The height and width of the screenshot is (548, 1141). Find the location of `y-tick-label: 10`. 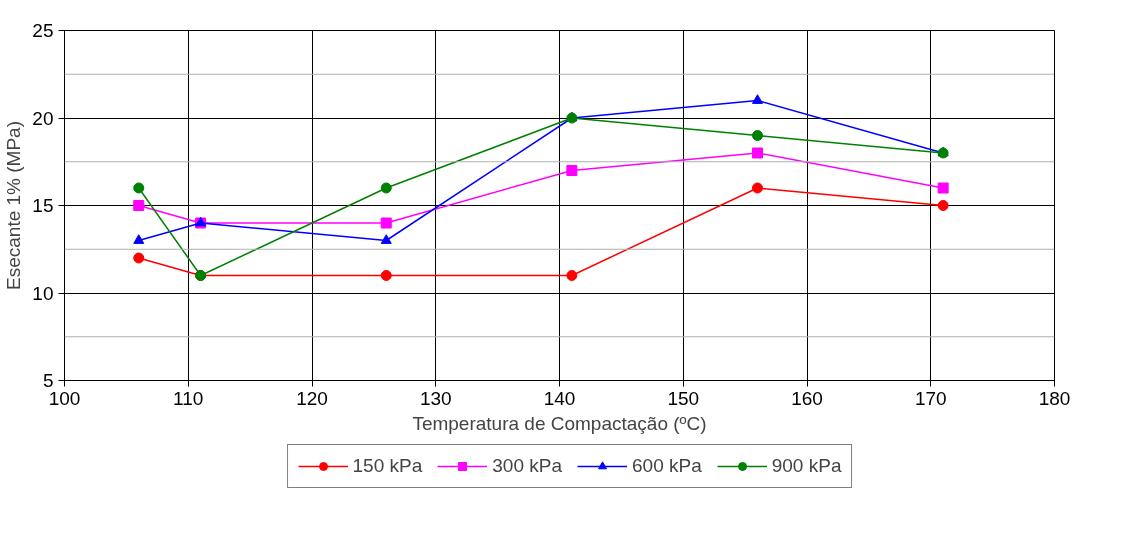

y-tick-label: 10 is located at coordinates (43, 293).